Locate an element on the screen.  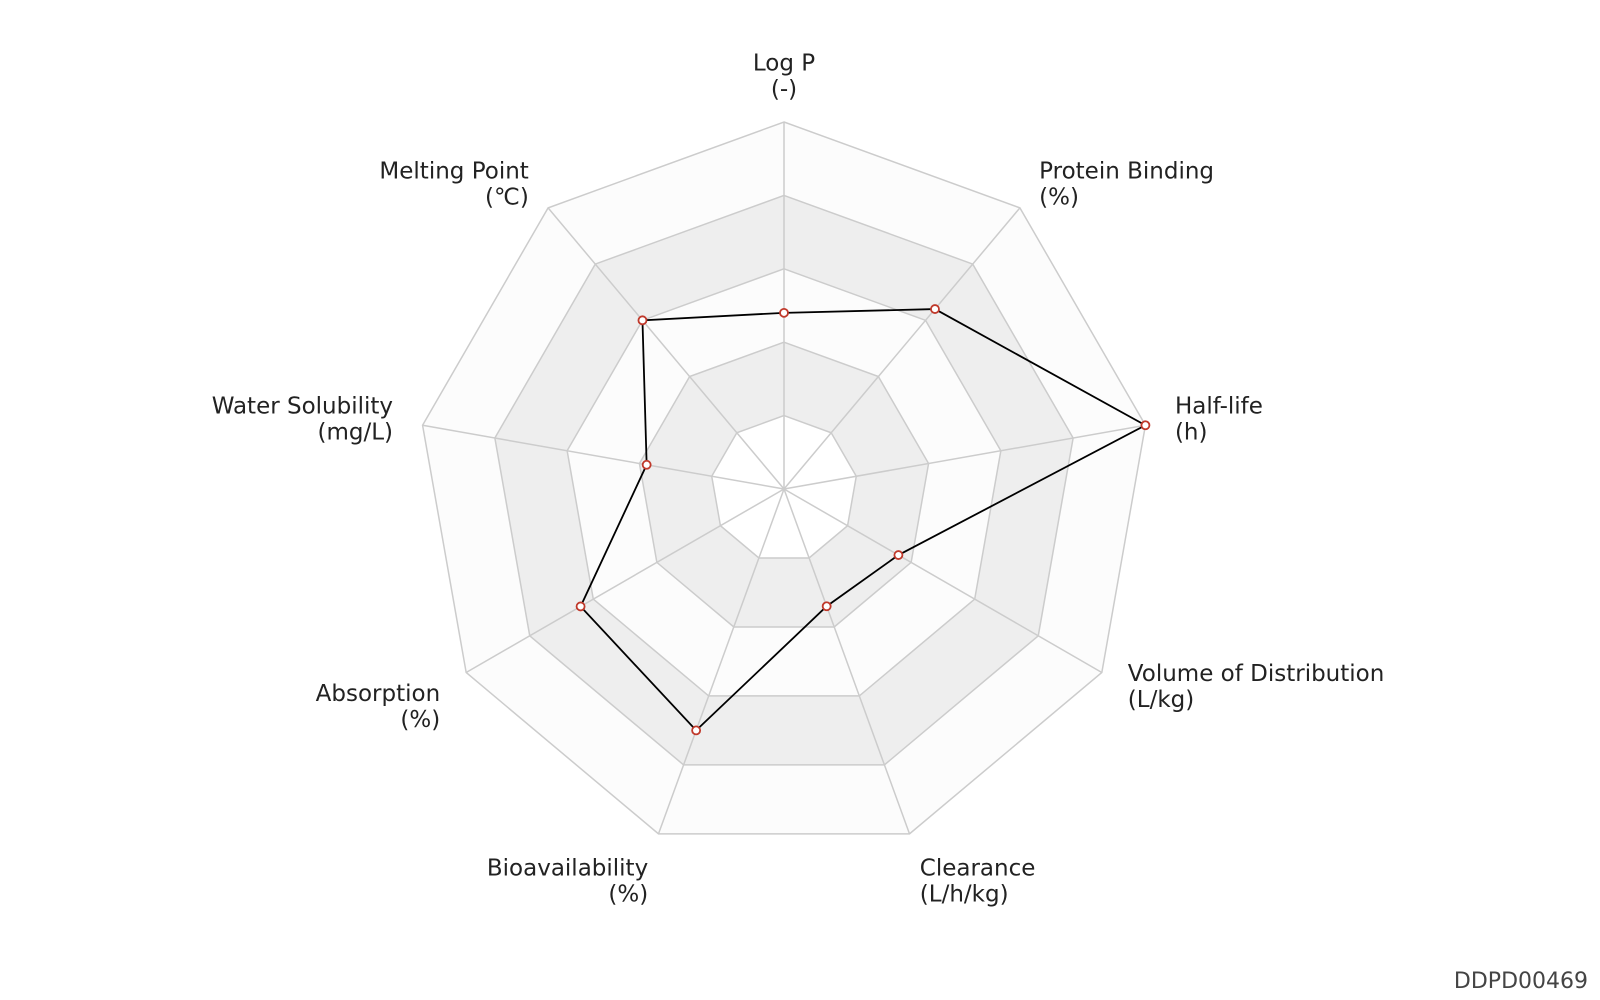
axis-label: Bioavailability is located at coordinates (567, 869).